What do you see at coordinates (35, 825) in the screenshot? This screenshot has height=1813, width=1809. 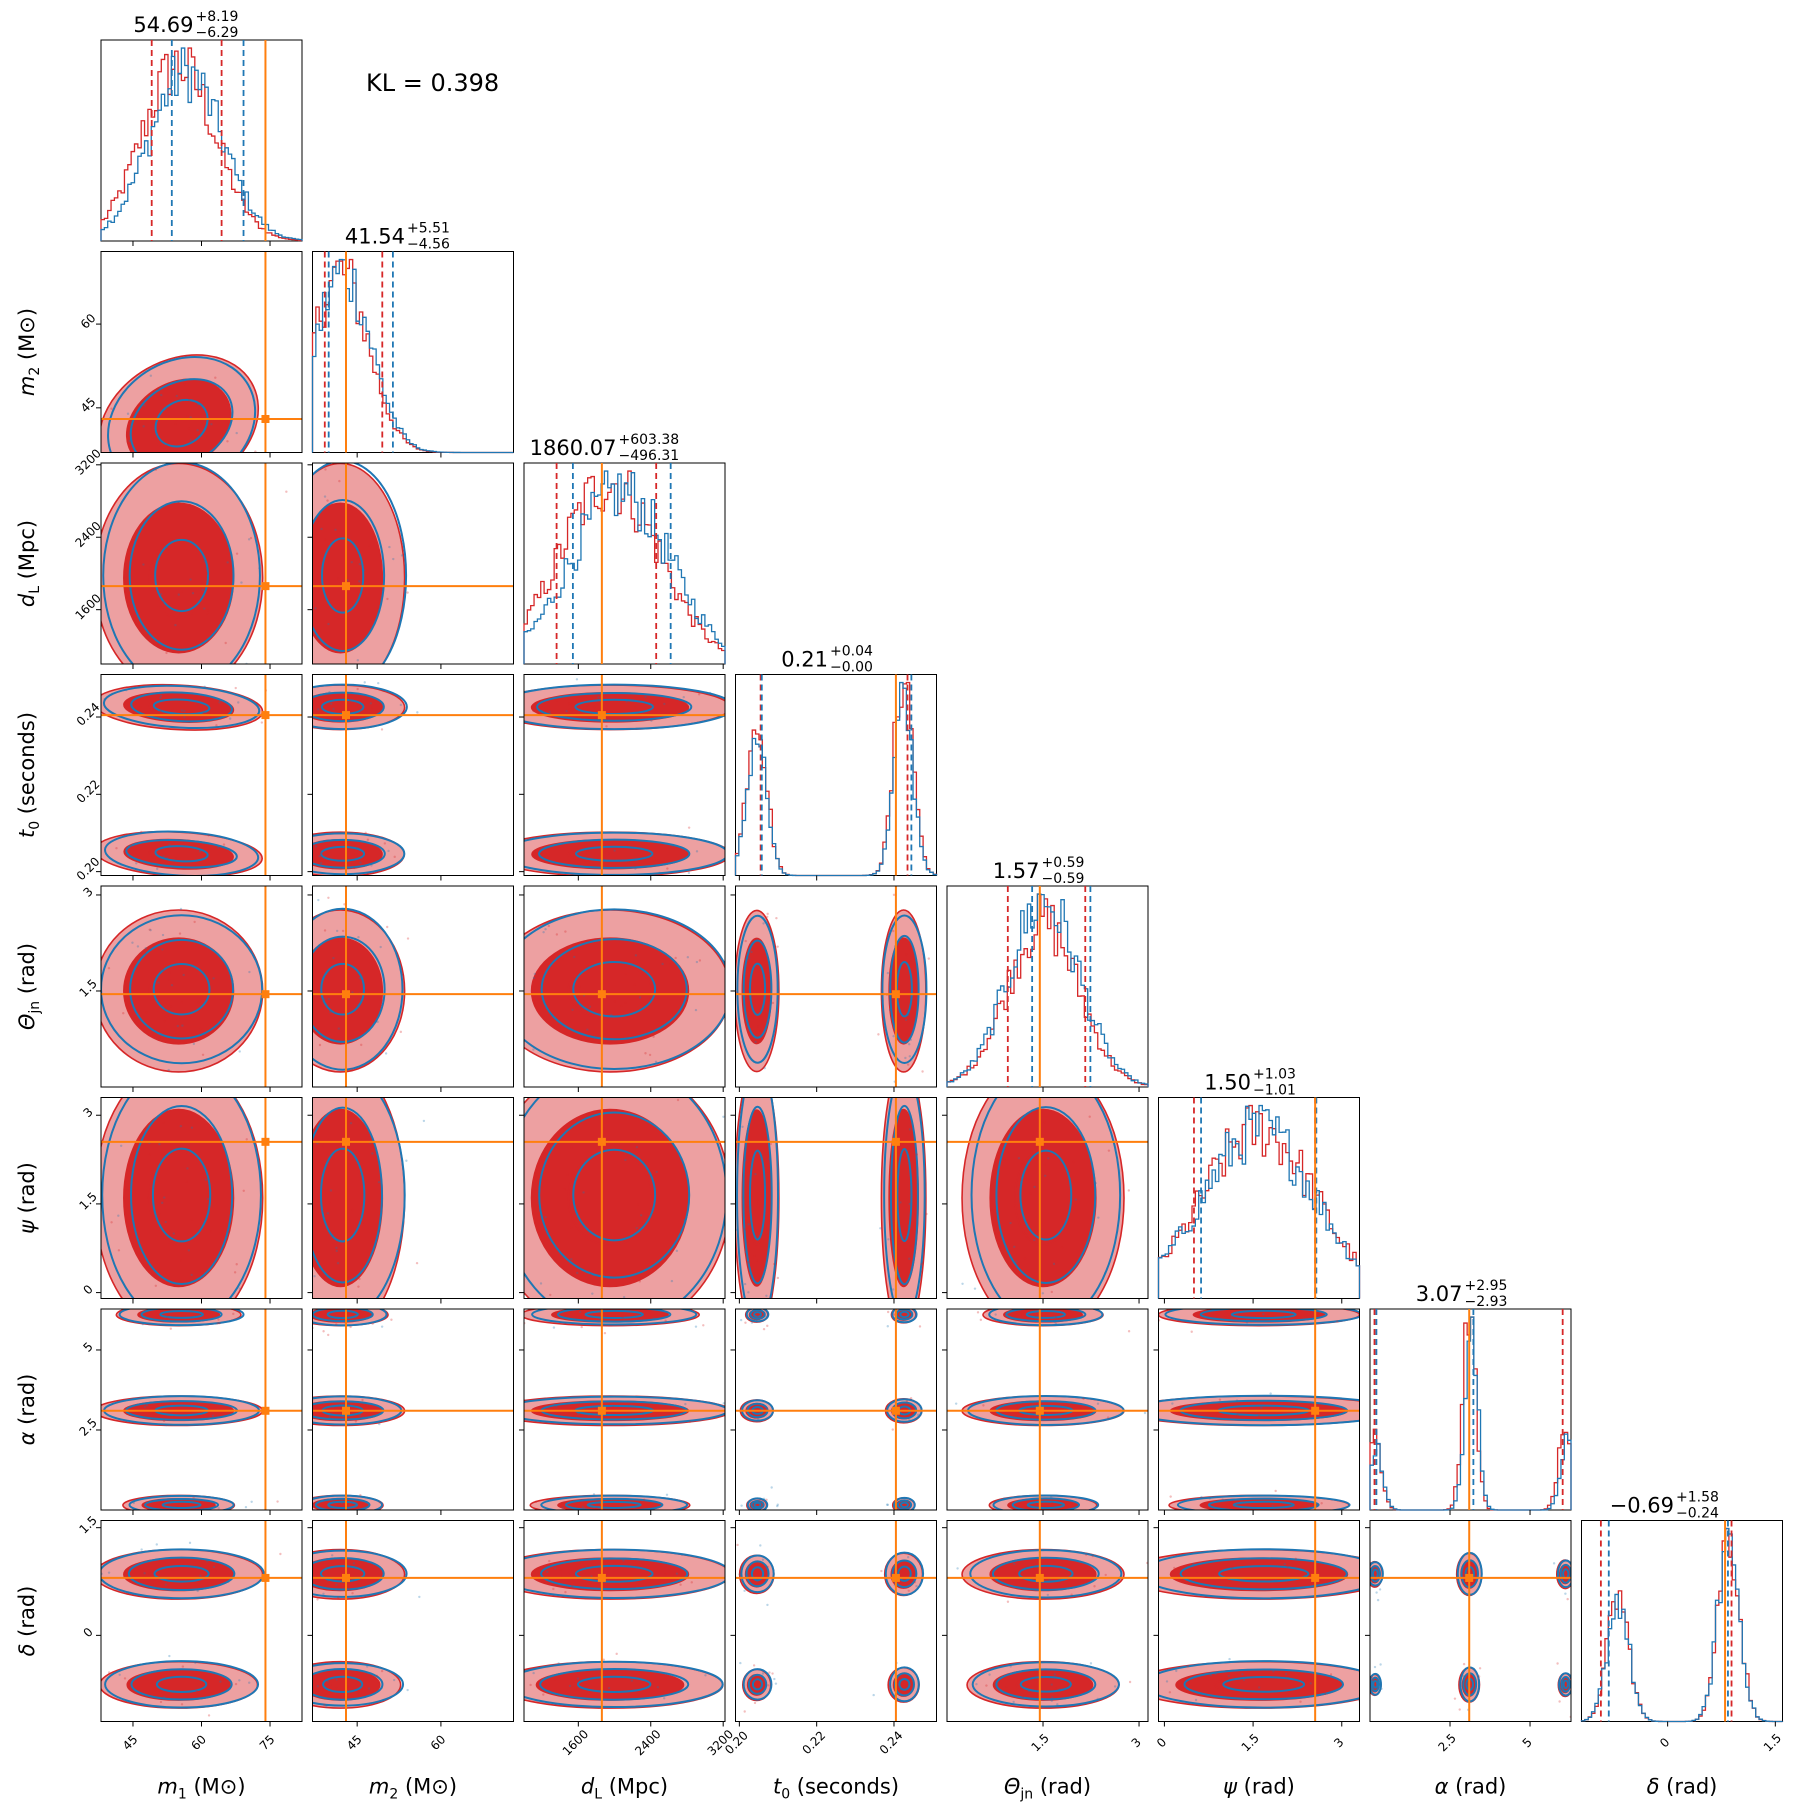 I see `axis-subscript: 0` at bounding box center [35, 825].